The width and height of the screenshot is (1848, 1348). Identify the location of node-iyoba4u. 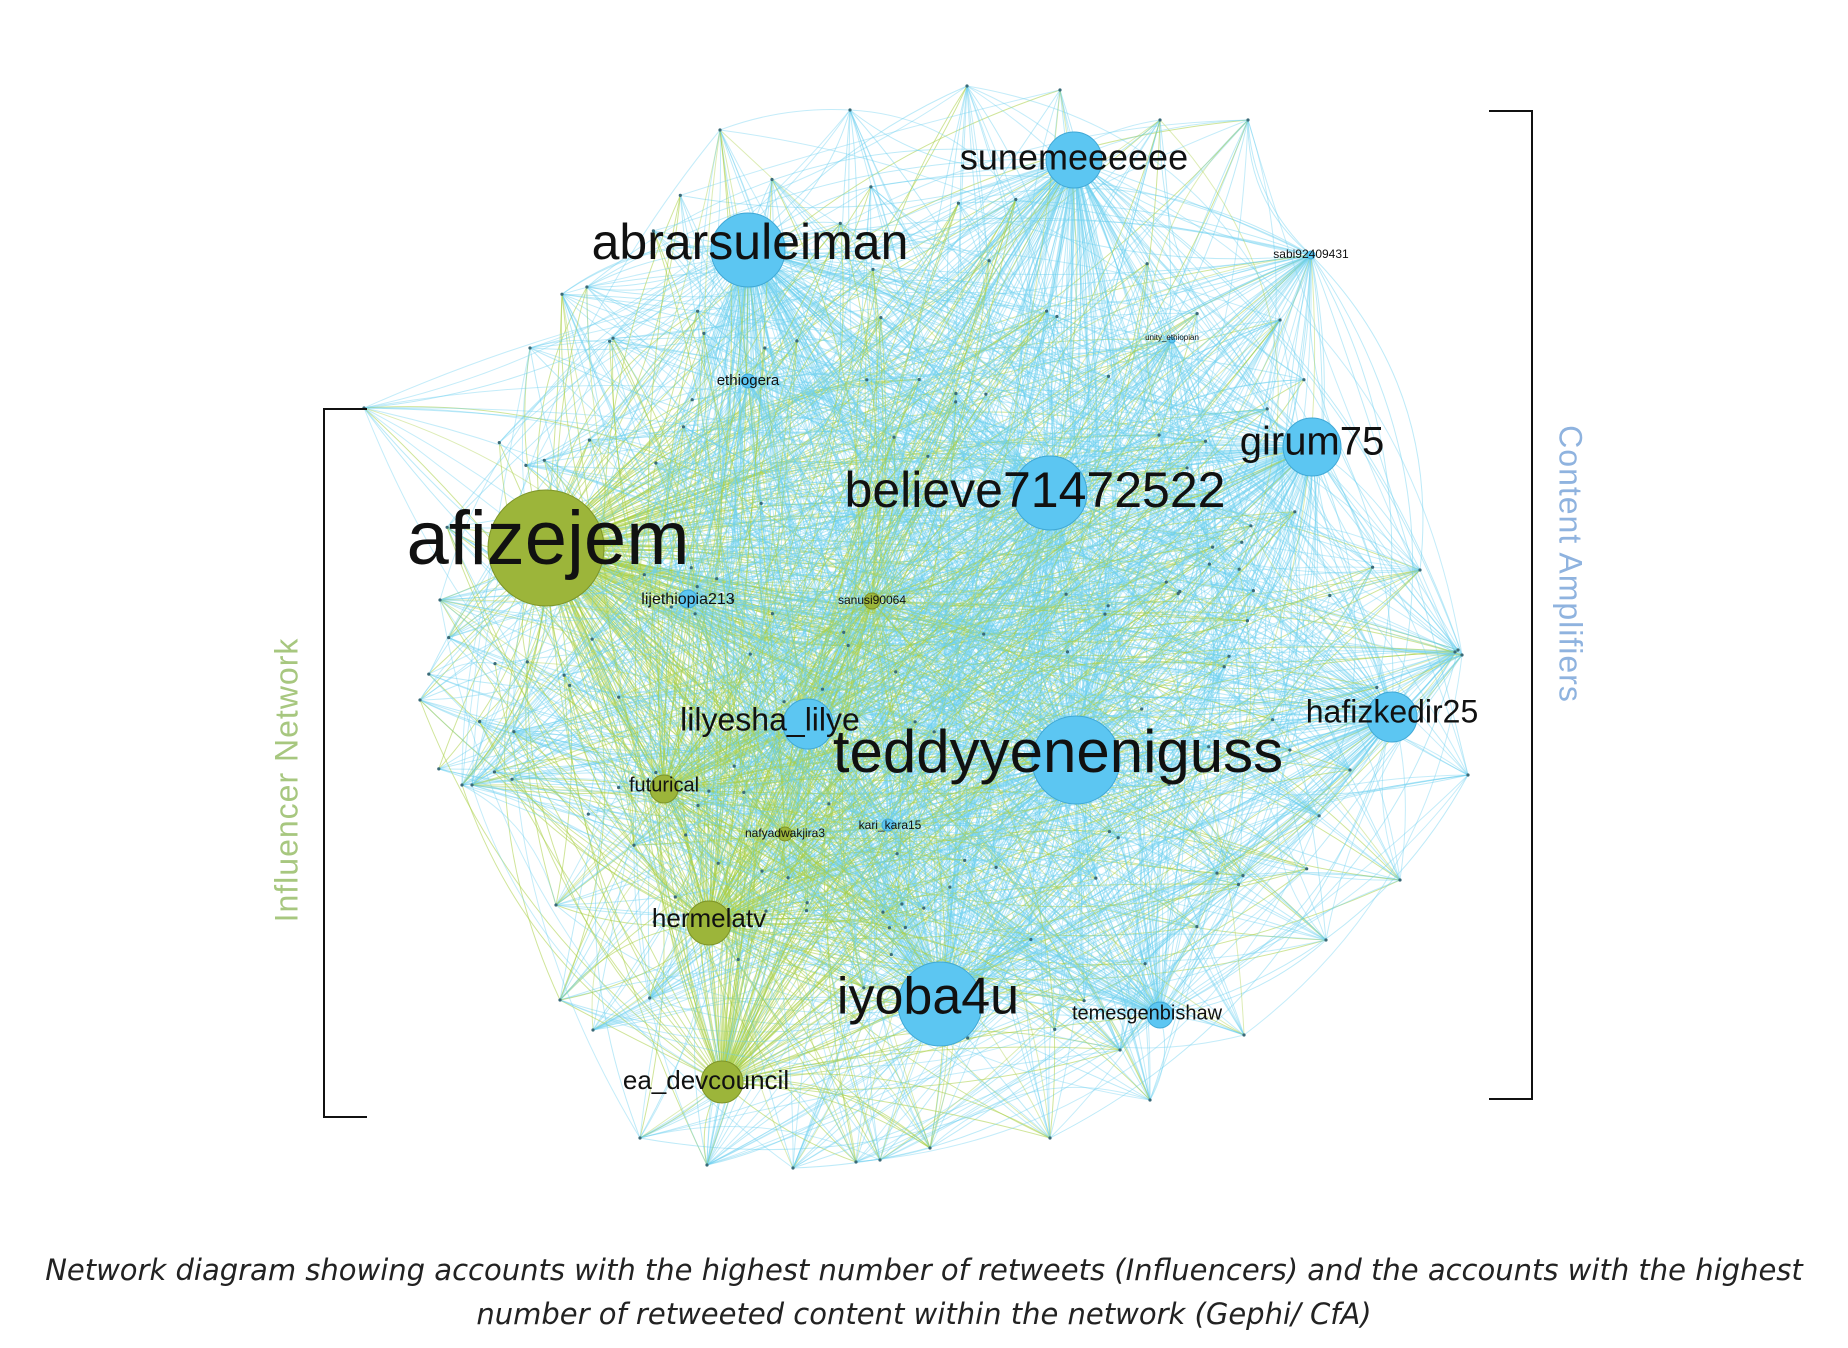
(940, 1004).